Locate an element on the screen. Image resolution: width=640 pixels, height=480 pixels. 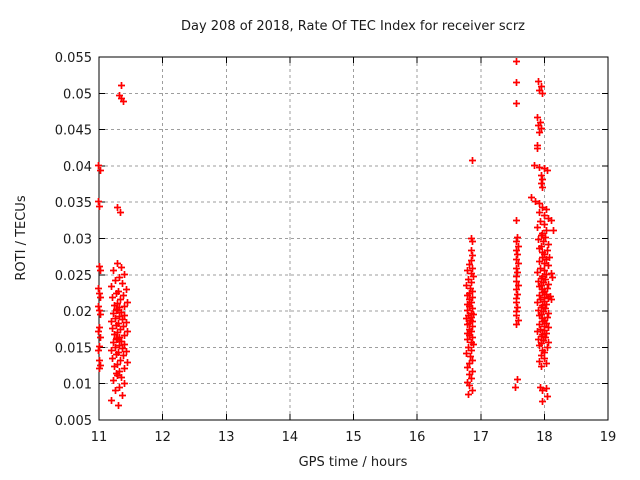
x-tick-label: 13 is located at coordinates (226, 437).